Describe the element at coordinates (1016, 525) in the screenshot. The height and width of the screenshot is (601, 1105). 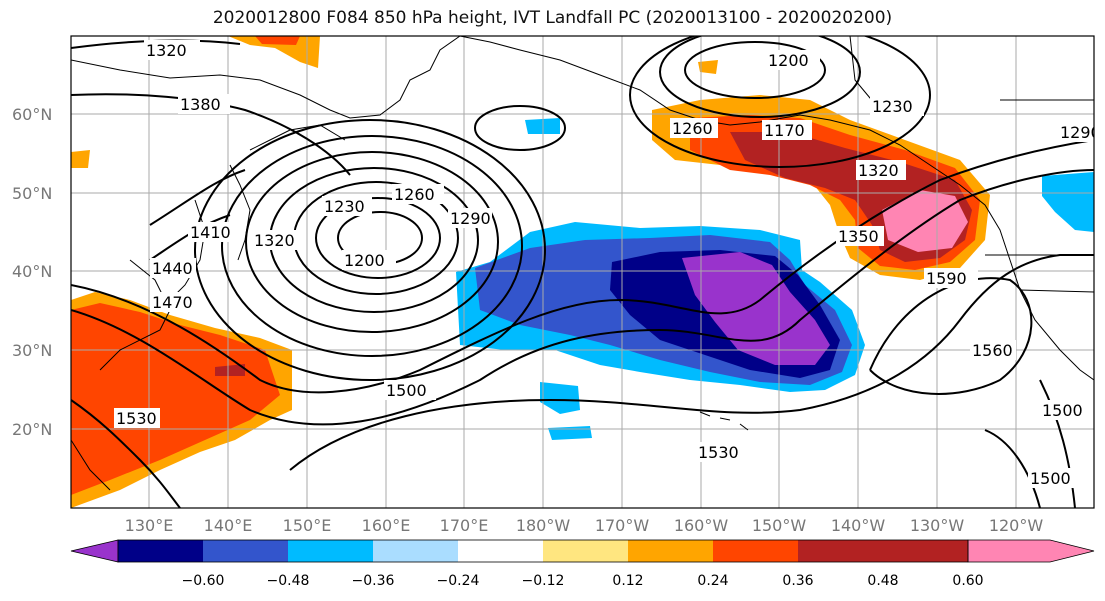
I see `lon-label: 120°W` at that location.